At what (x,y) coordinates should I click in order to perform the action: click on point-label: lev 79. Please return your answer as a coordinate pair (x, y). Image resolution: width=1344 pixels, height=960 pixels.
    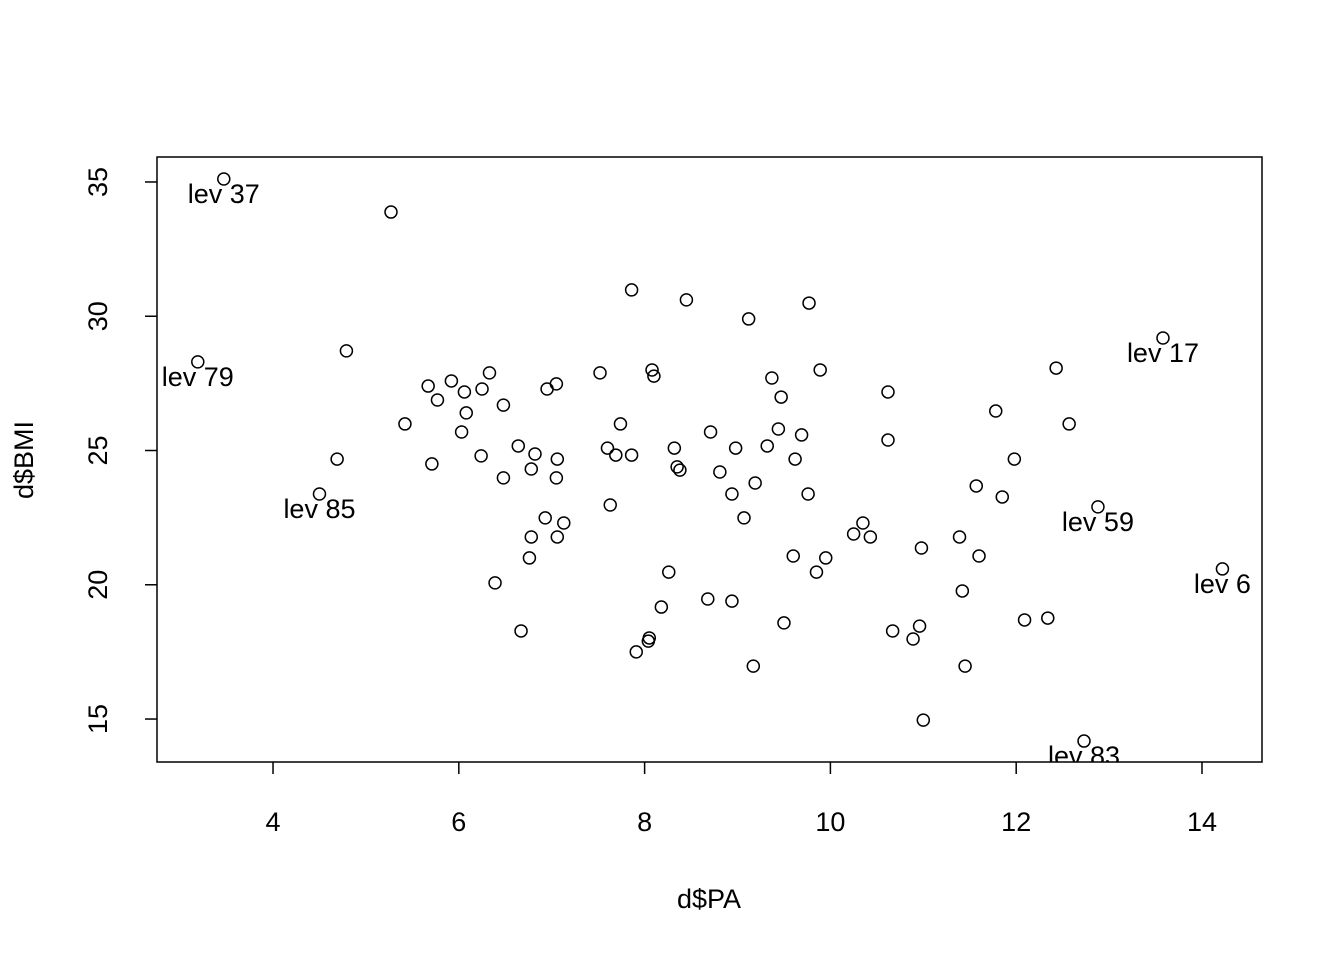
    Looking at the image, I should click on (198, 377).